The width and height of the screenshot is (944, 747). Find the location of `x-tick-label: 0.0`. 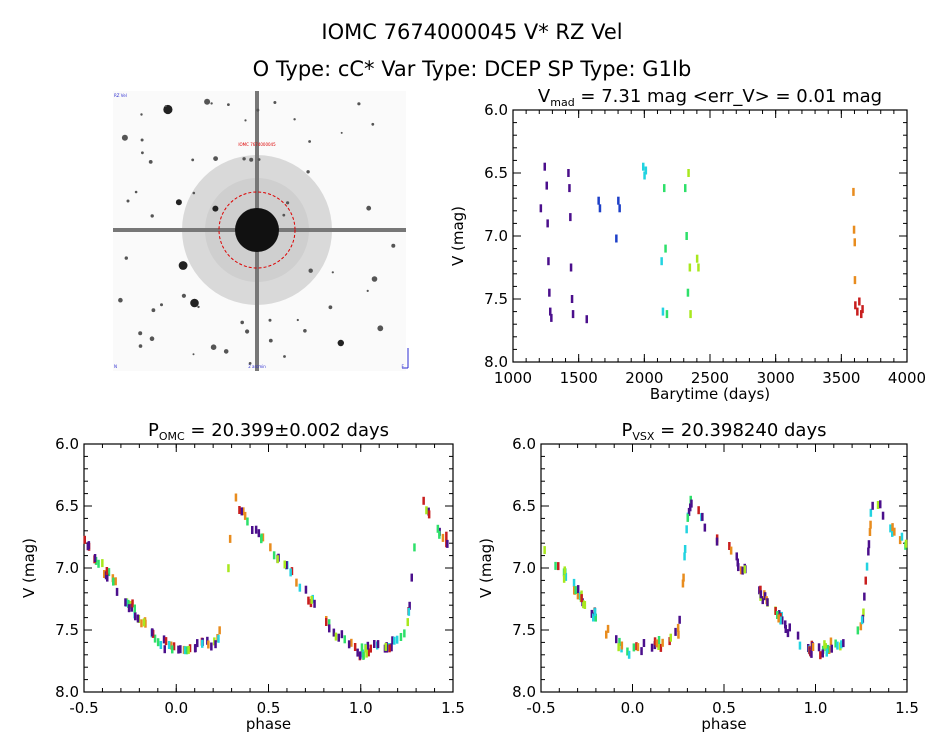

x-tick-label: 0.0 is located at coordinates (633, 708).